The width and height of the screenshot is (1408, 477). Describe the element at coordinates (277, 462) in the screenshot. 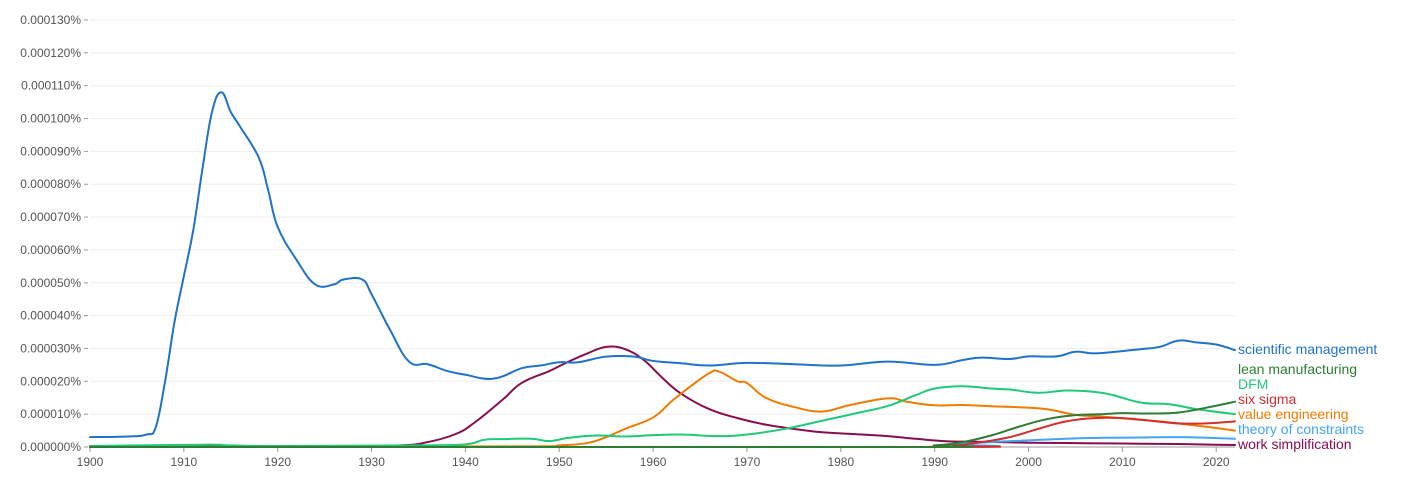

I see `x-tick-label: 1920` at that location.